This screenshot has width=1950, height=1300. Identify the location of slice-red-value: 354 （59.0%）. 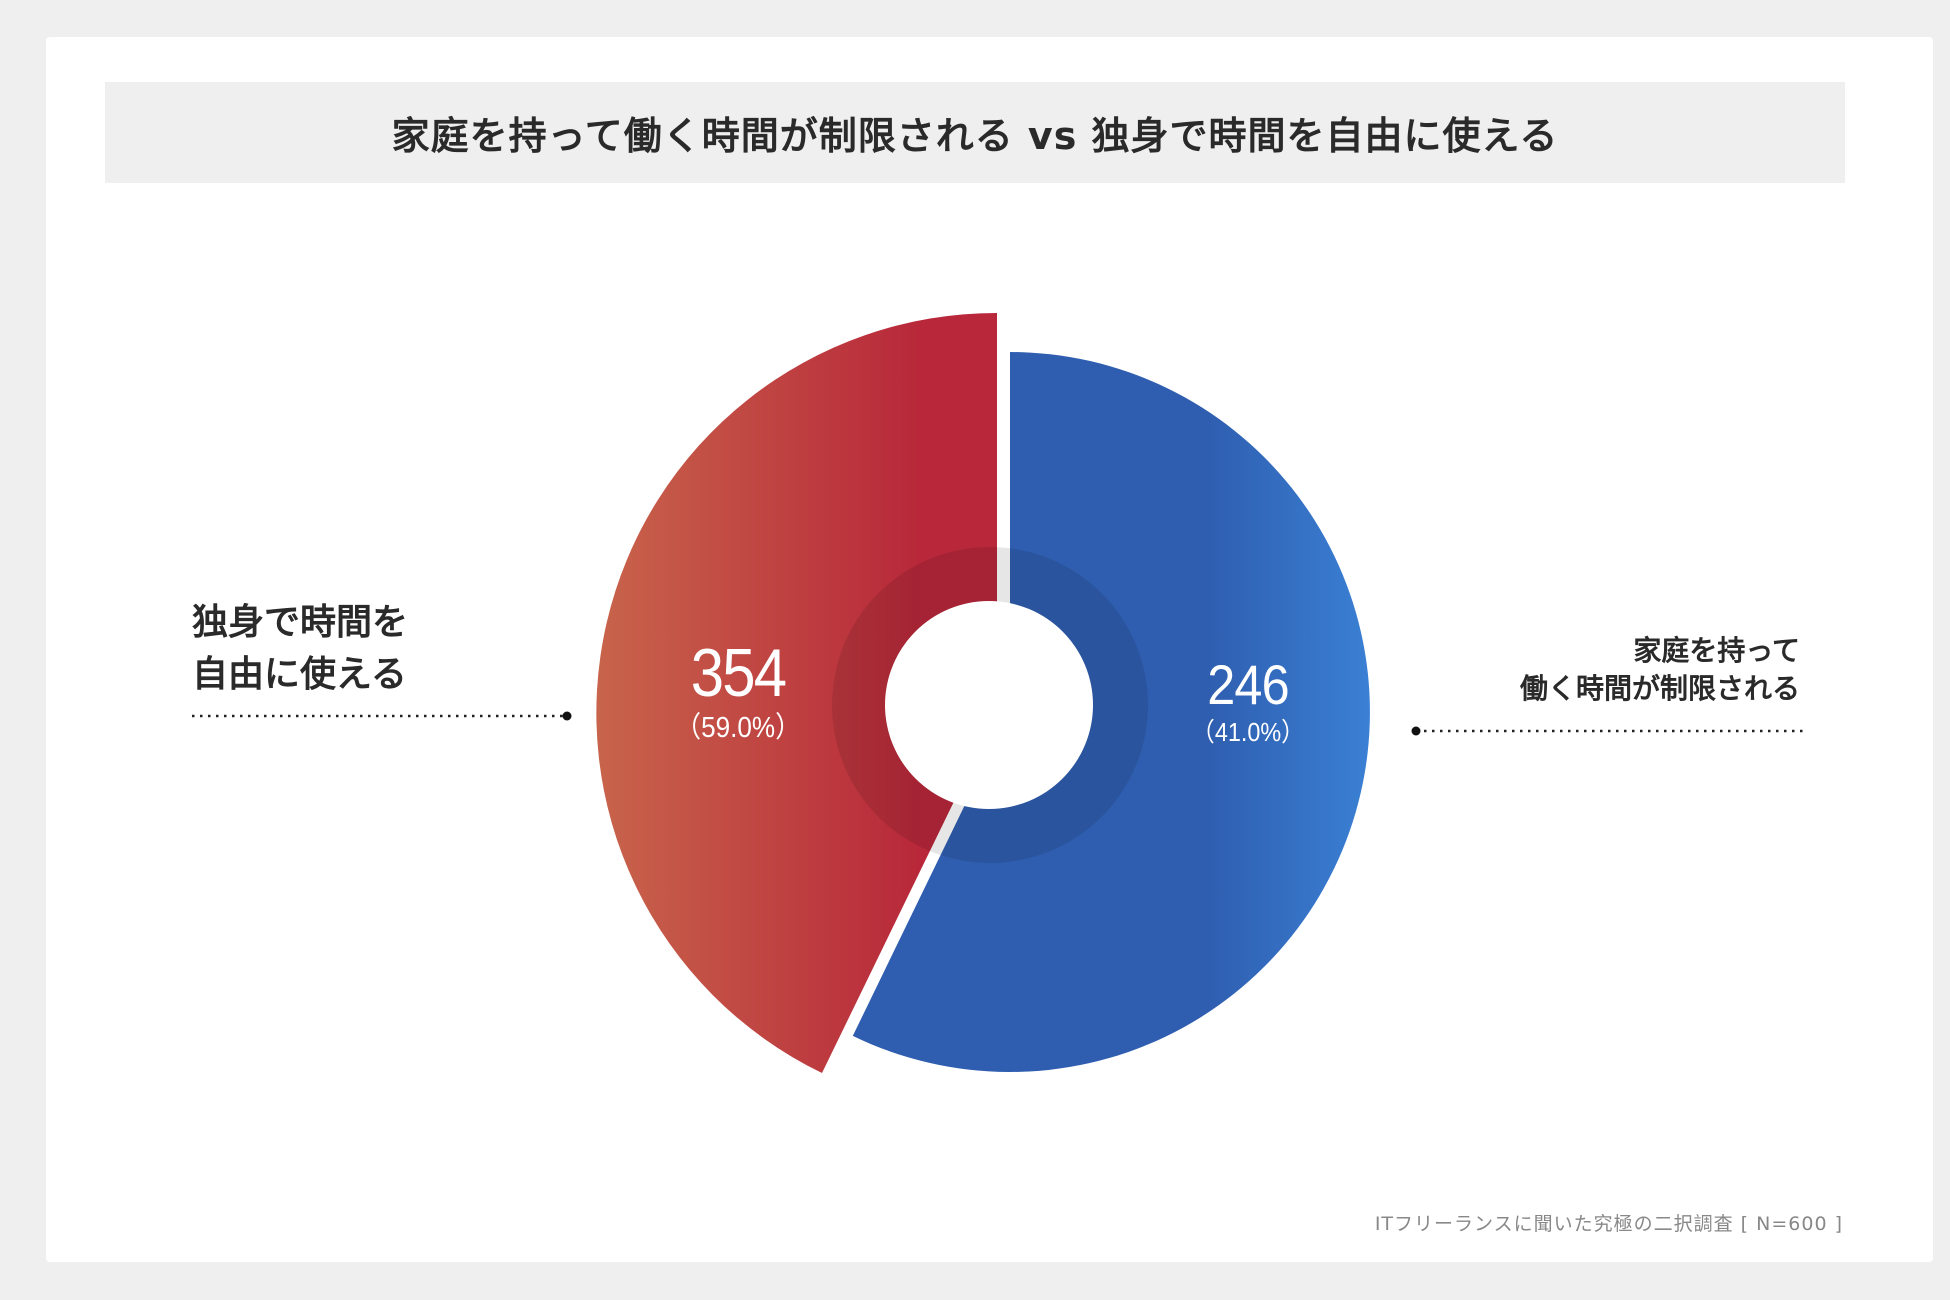
(738, 691).